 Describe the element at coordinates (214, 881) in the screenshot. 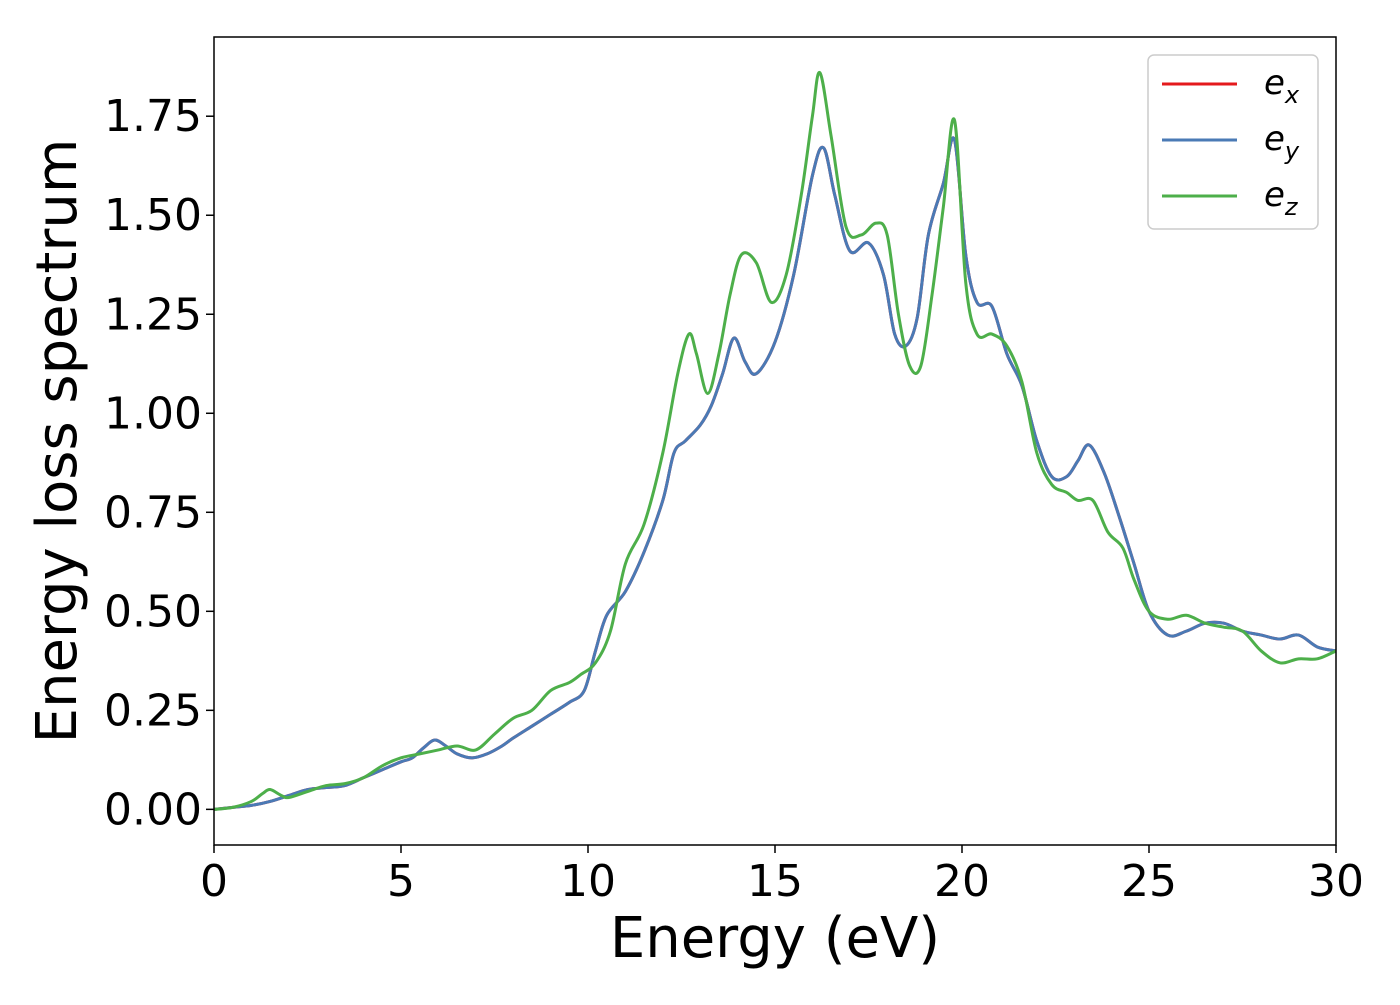

I see `x-tick-label: 0` at that location.